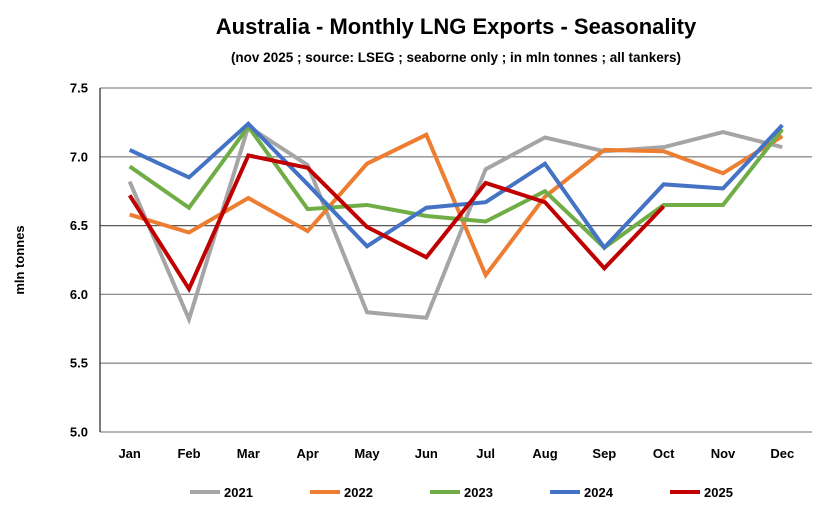 The width and height of the screenshot is (822, 512). I want to click on y-tick-label: 5.5, so click(79, 363).